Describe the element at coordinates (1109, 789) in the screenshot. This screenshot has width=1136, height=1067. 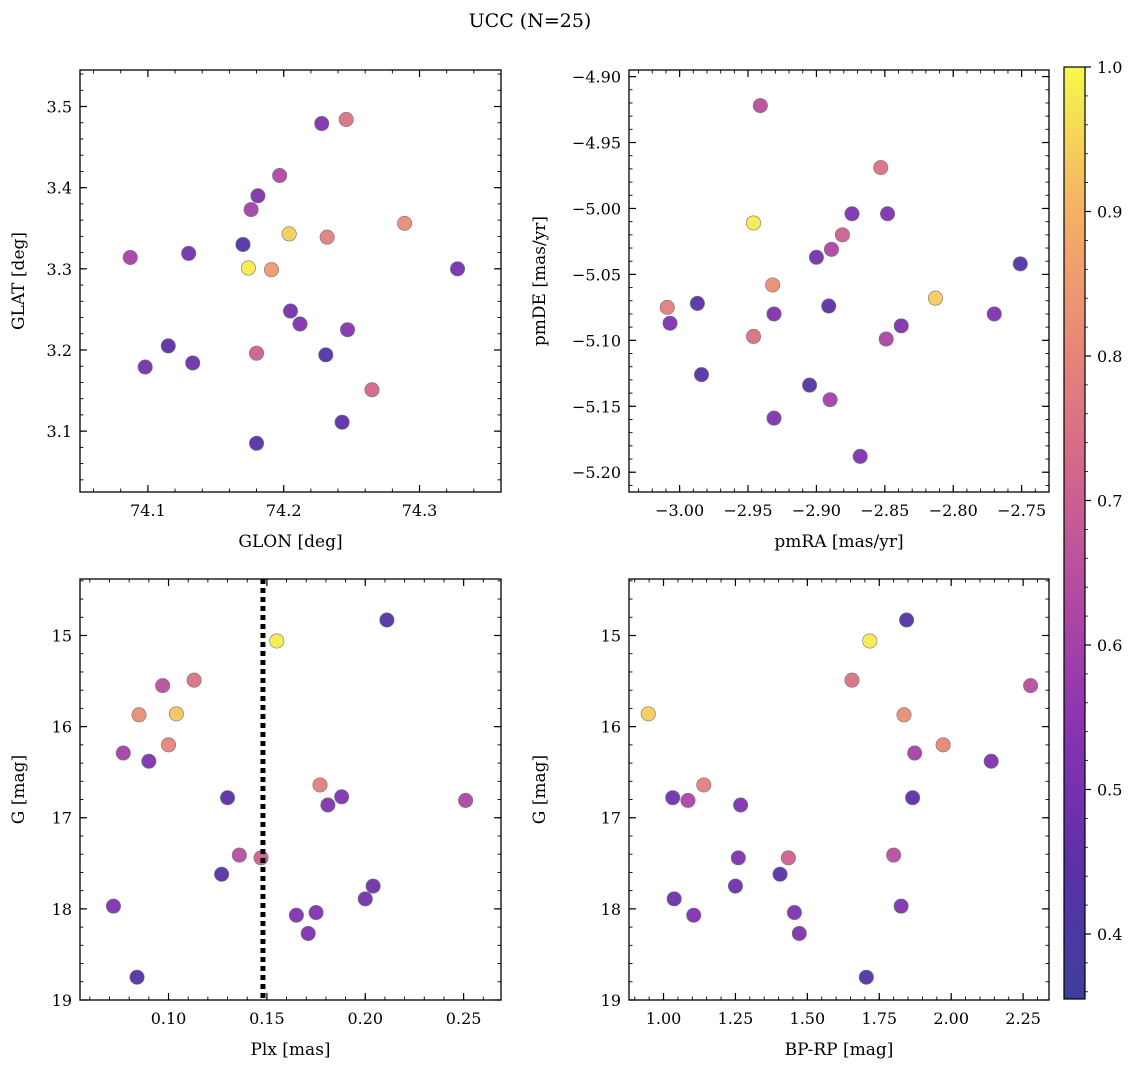
I see `colorbar-tick-label: 0.5` at that location.